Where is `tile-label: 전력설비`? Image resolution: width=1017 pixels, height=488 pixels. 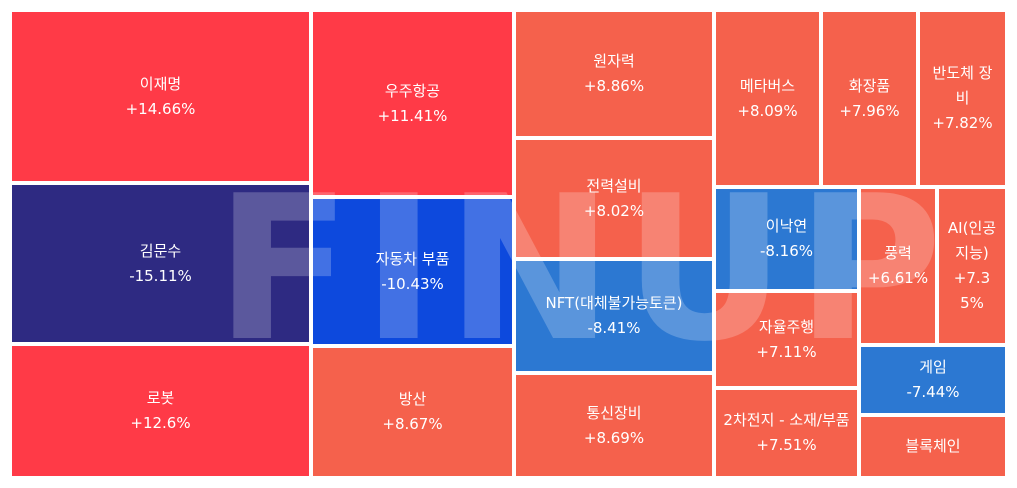 tile-label: 전력설비 is located at coordinates (614, 185).